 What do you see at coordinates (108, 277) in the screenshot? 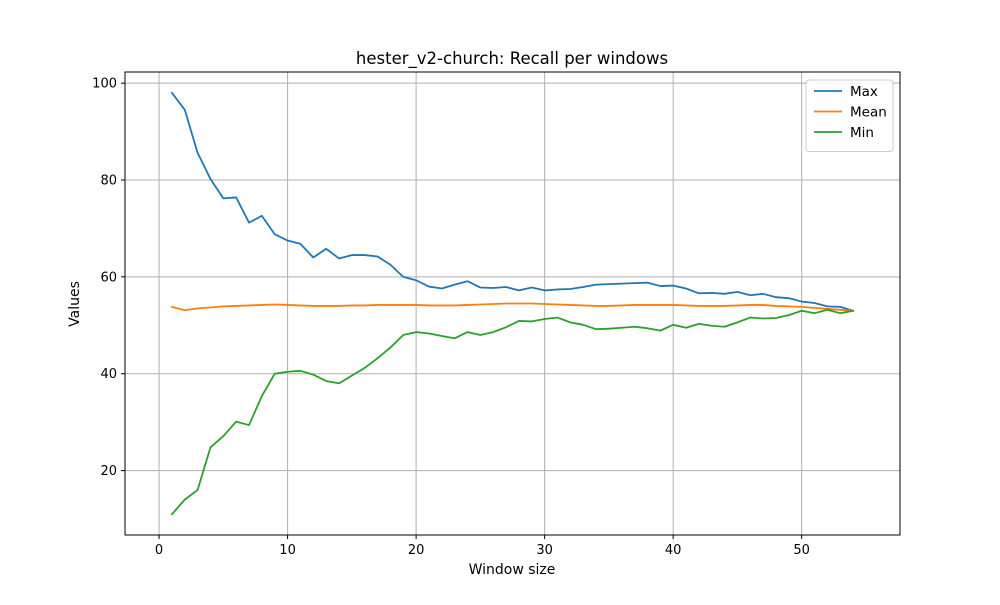
I see `y-tick-label: 60` at bounding box center [108, 277].